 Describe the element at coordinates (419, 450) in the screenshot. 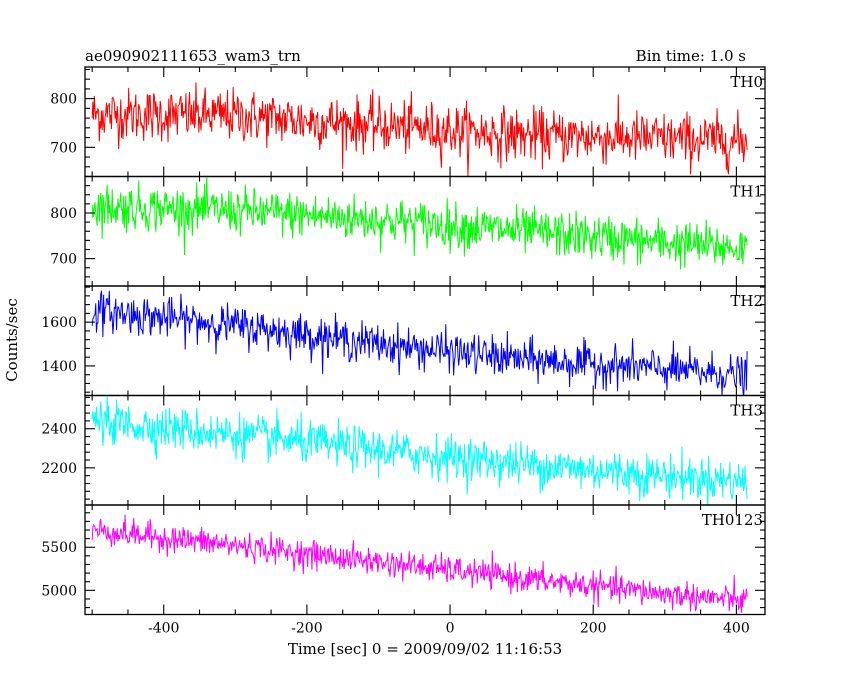

I see `series-line-th3` at that location.